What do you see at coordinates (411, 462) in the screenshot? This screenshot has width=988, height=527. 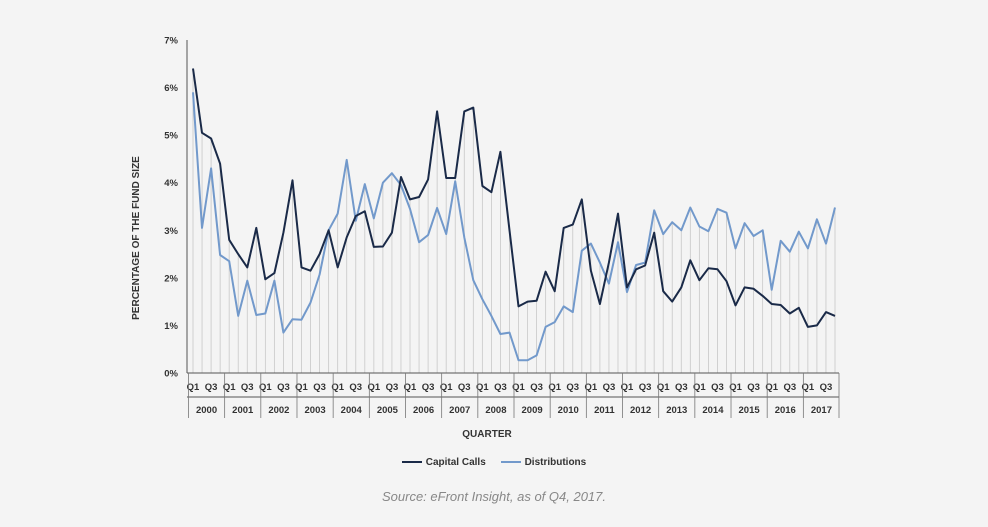 I see `capital-calls-swatch` at bounding box center [411, 462].